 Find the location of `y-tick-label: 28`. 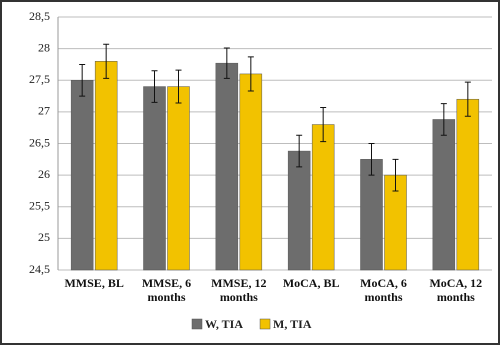

y-tick-label: 28 is located at coordinates (44, 47).